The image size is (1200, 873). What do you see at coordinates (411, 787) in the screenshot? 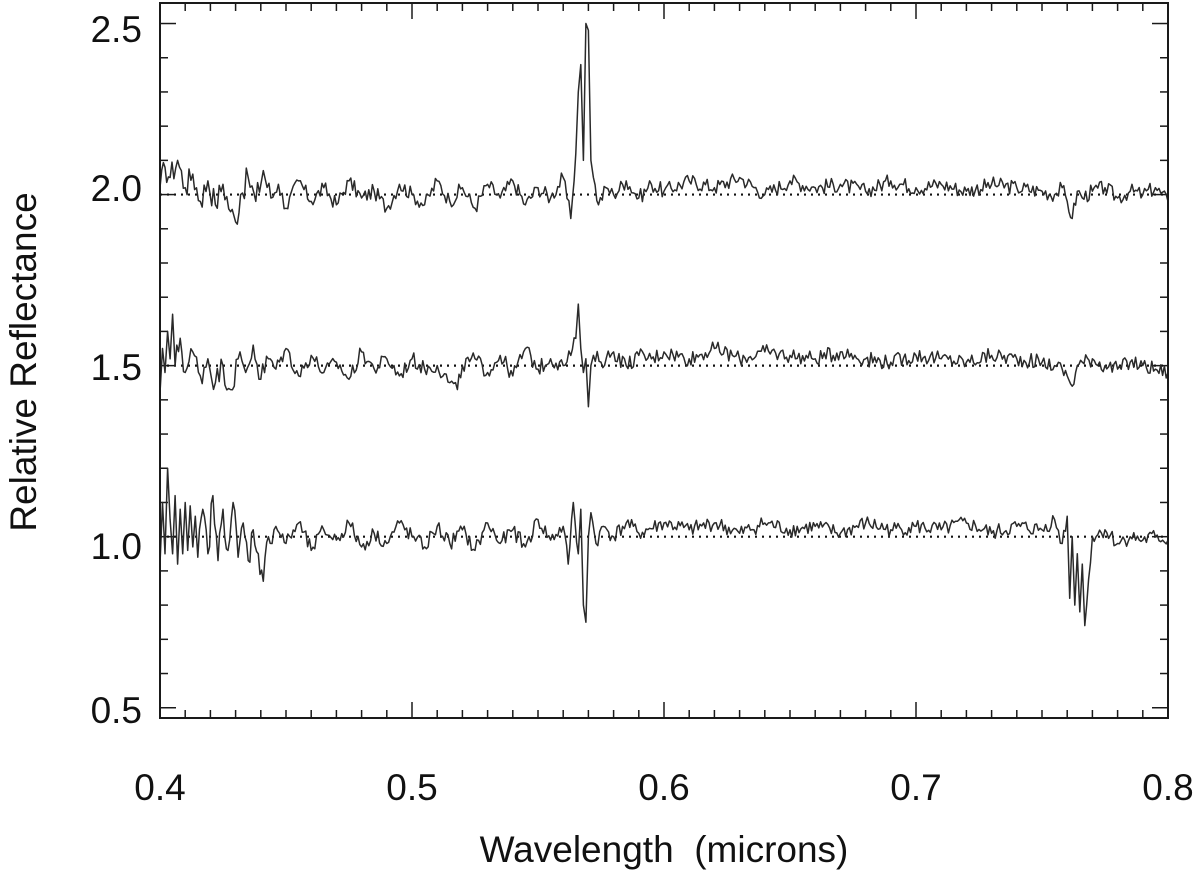
I see `x-tick-label-1: 0.5` at bounding box center [411, 787].